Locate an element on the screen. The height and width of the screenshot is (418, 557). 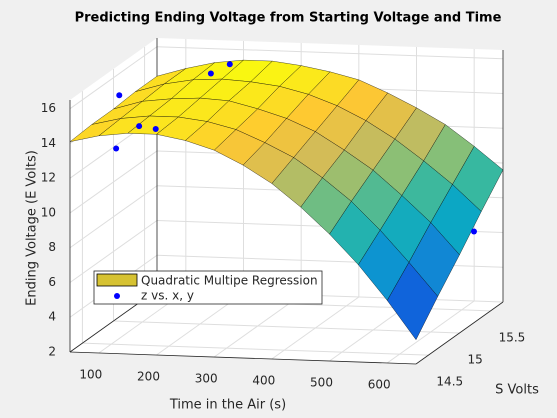
x-tick-label: 300 is located at coordinates (206, 379).